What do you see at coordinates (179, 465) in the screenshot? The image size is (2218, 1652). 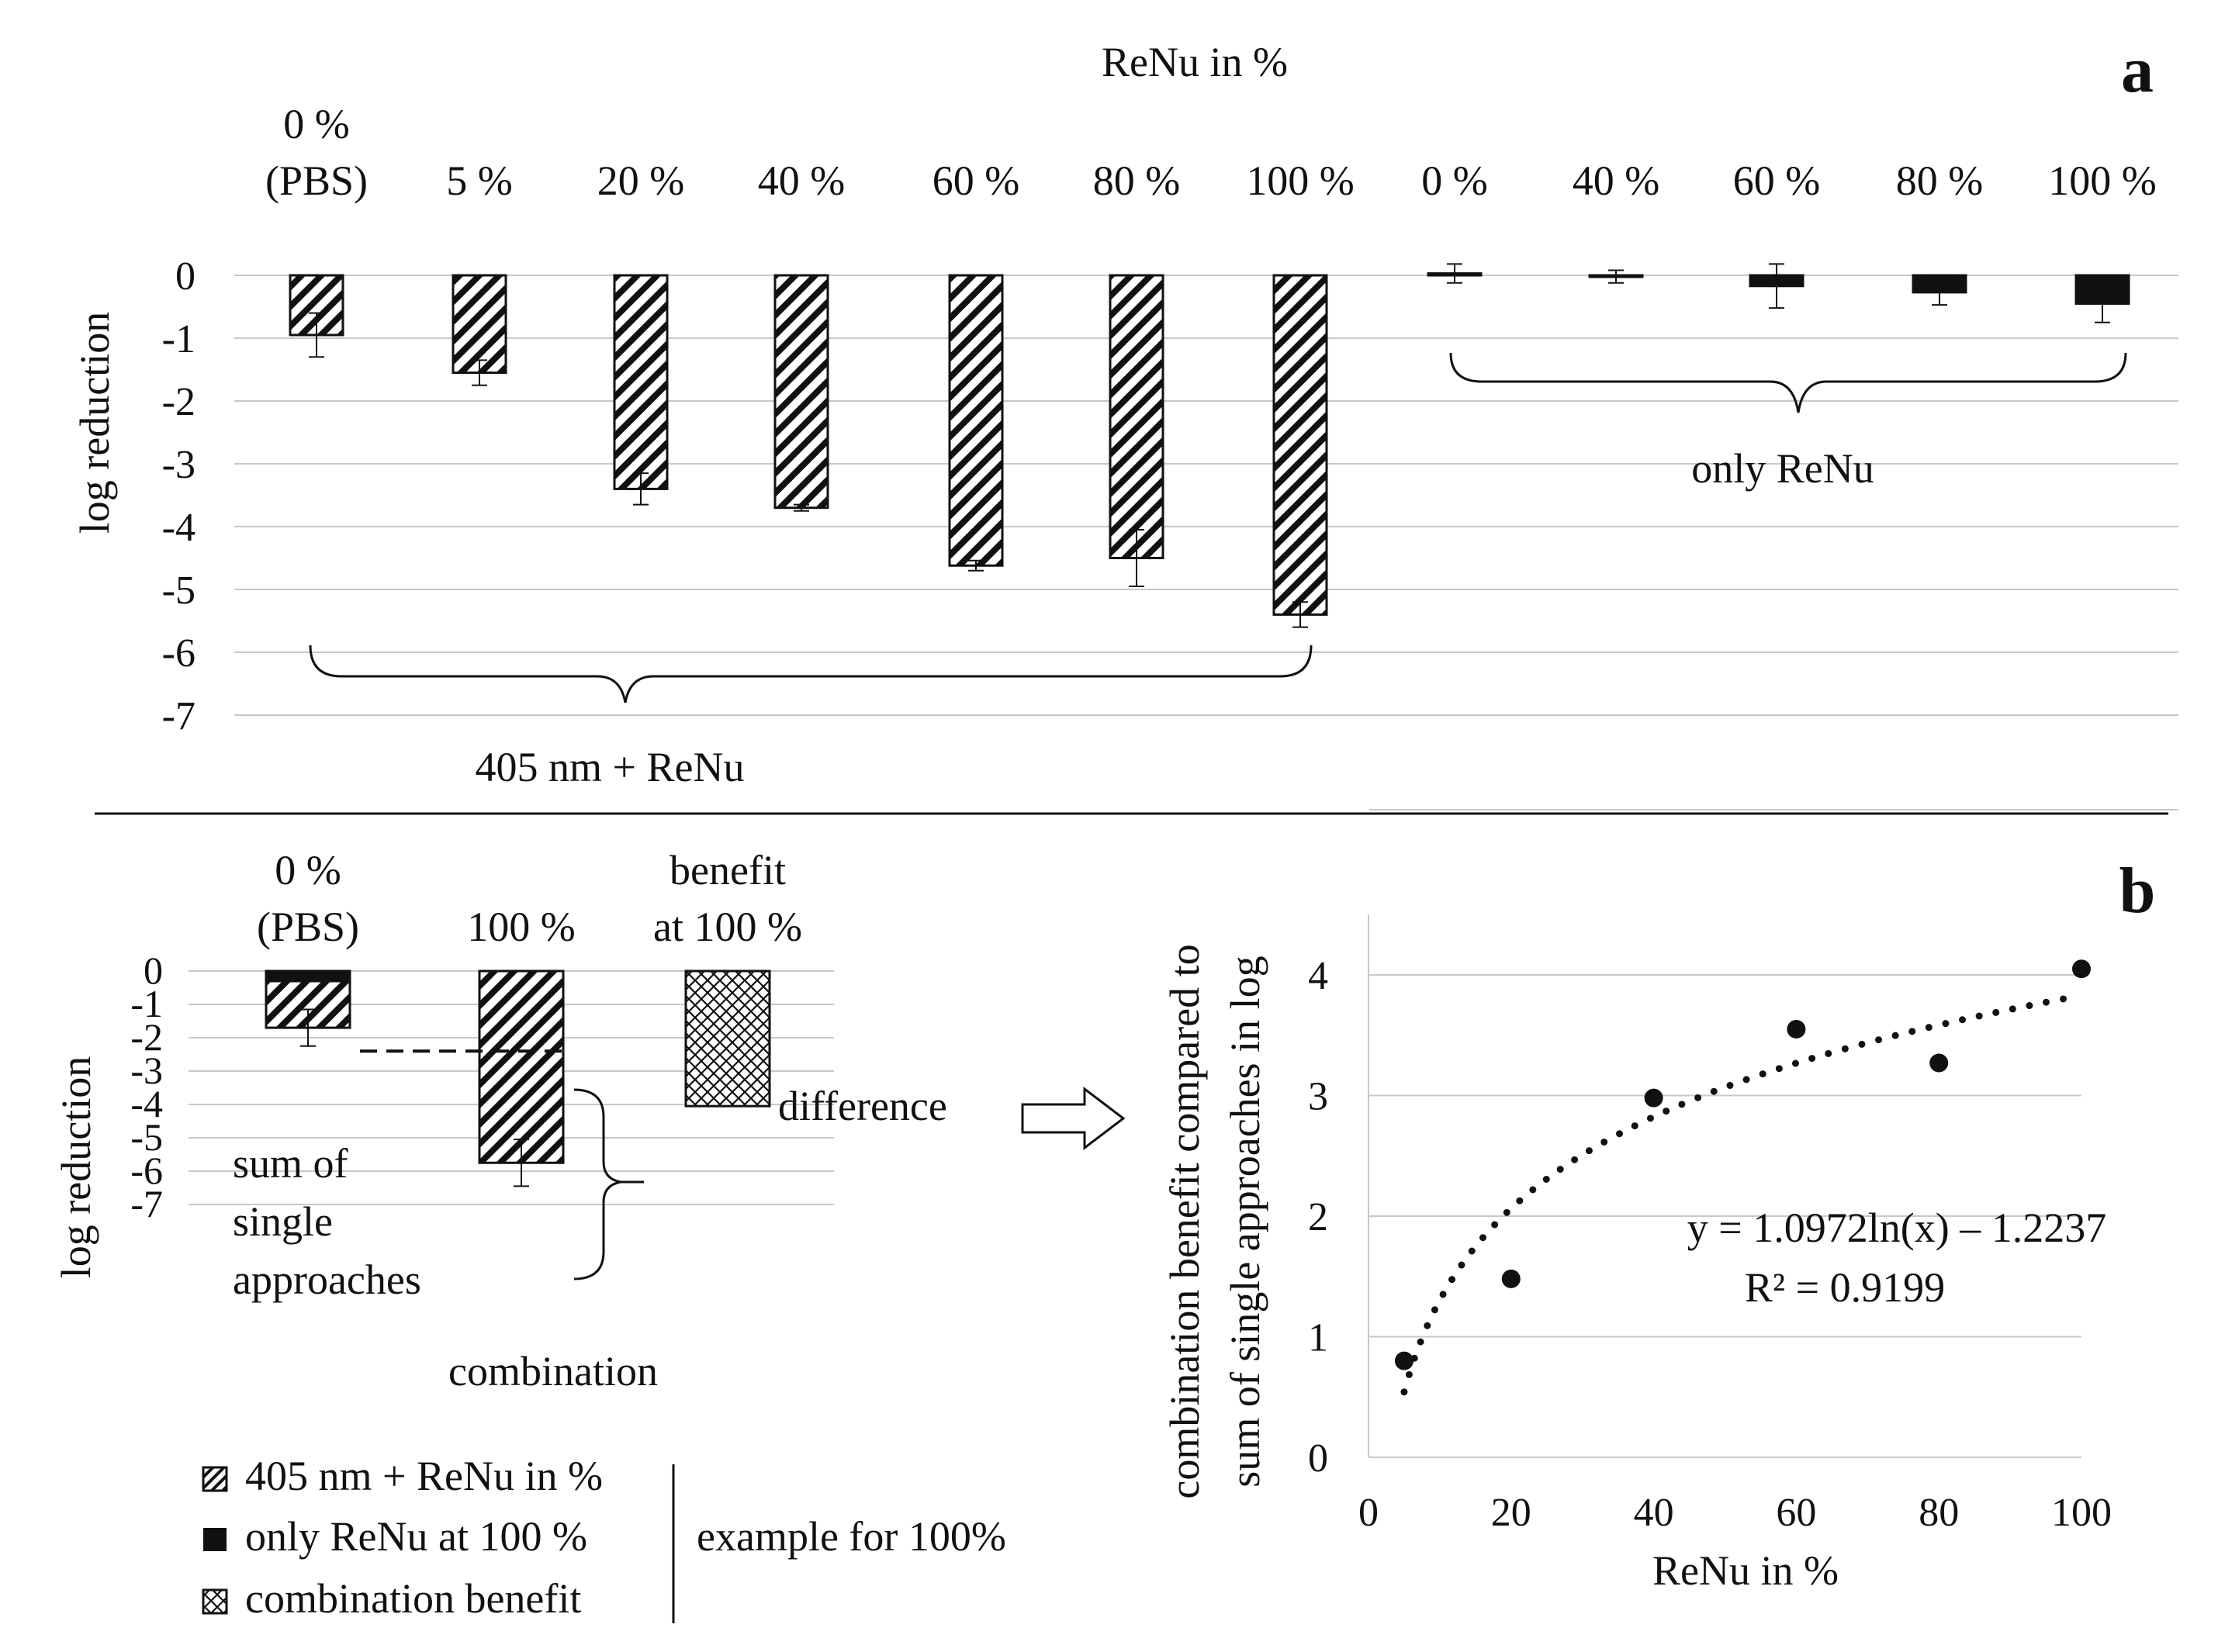 I see `y-tick-label: -3` at bounding box center [179, 465].